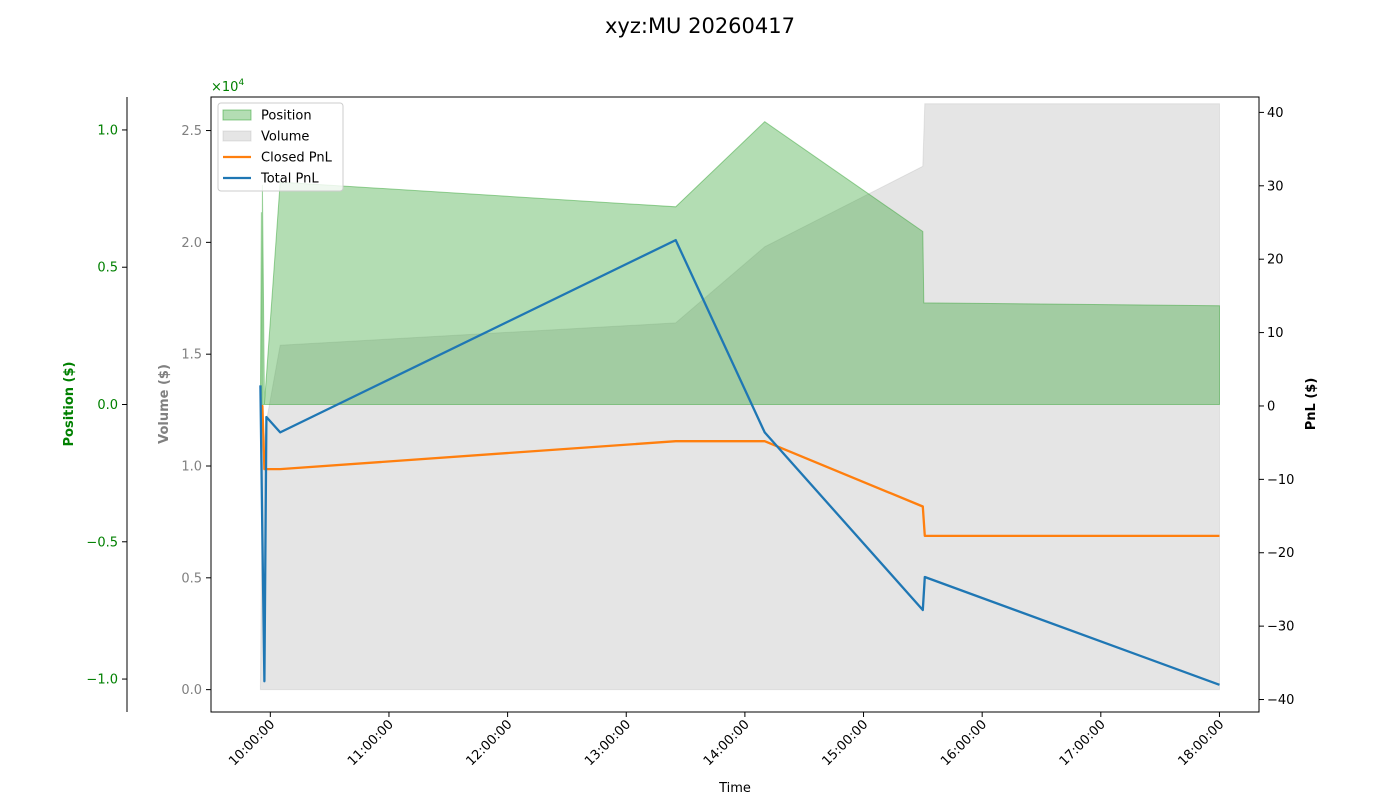  Describe the element at coordinates (845, 743) in the screenshot. I see `x-tick-label: 15:00:00` at that location.